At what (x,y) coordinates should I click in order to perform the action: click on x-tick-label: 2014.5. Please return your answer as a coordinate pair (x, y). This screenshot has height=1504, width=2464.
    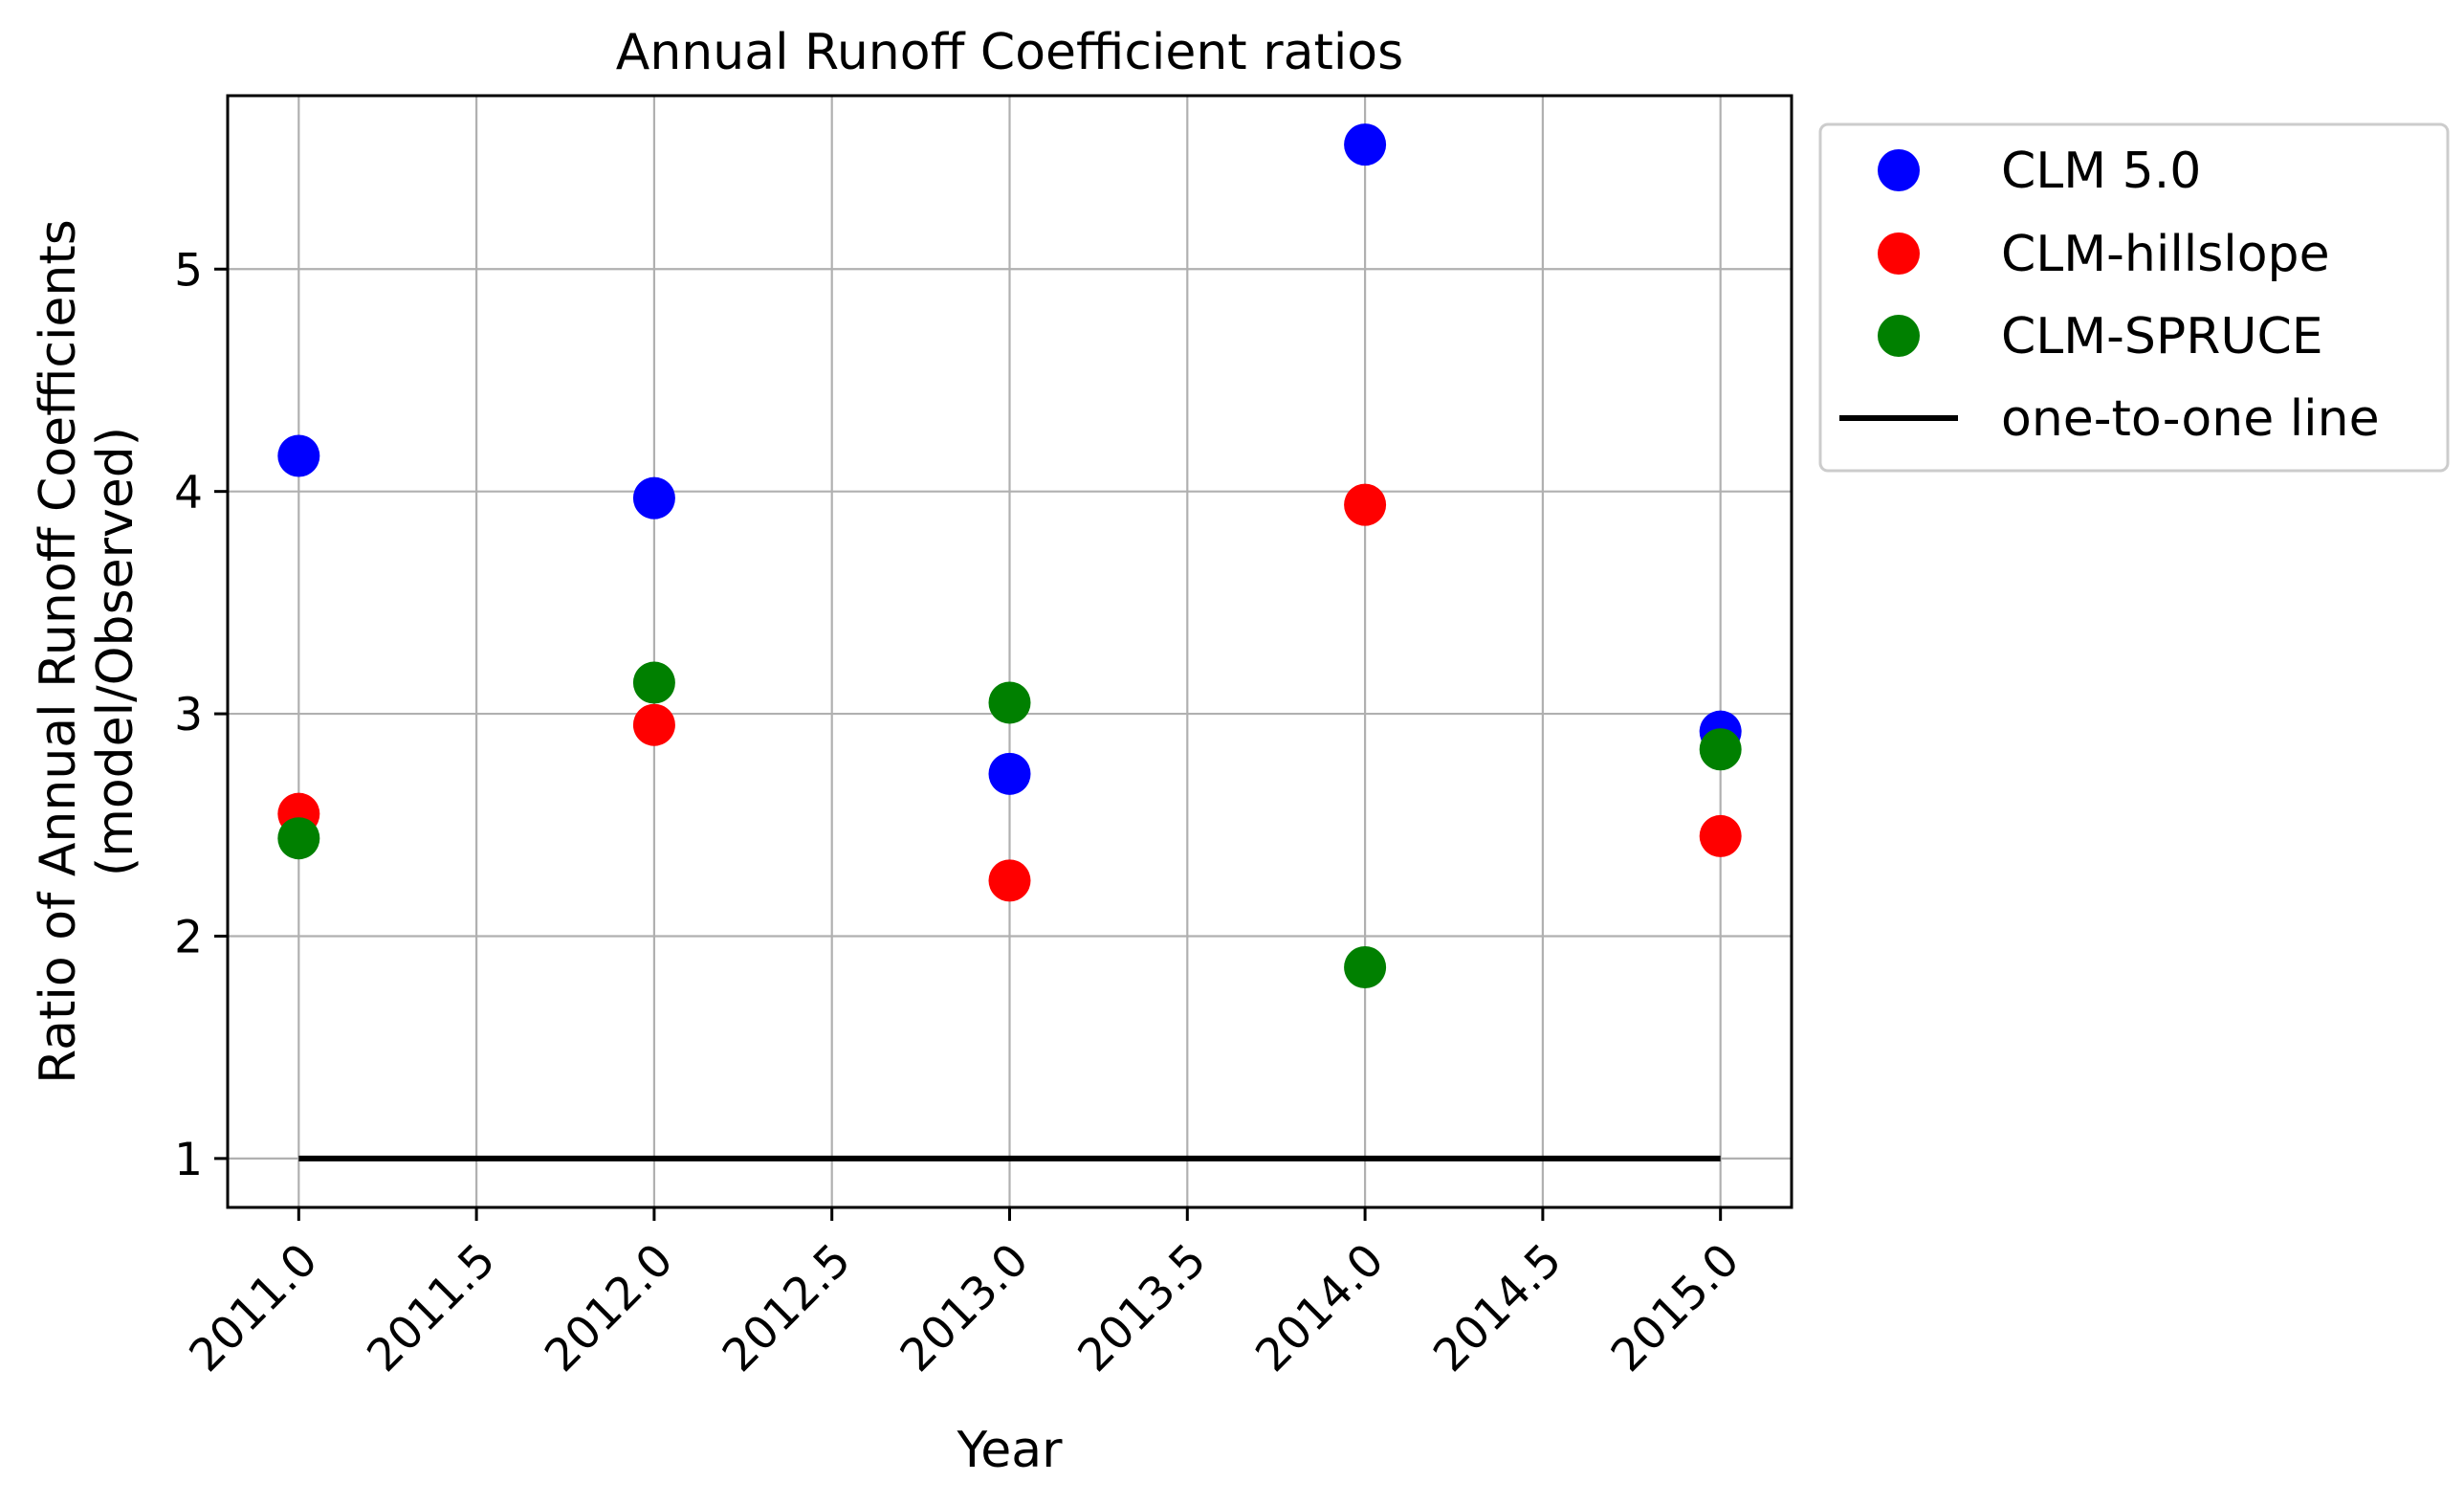
    Looking at the image, I should click on (1497, 1308).